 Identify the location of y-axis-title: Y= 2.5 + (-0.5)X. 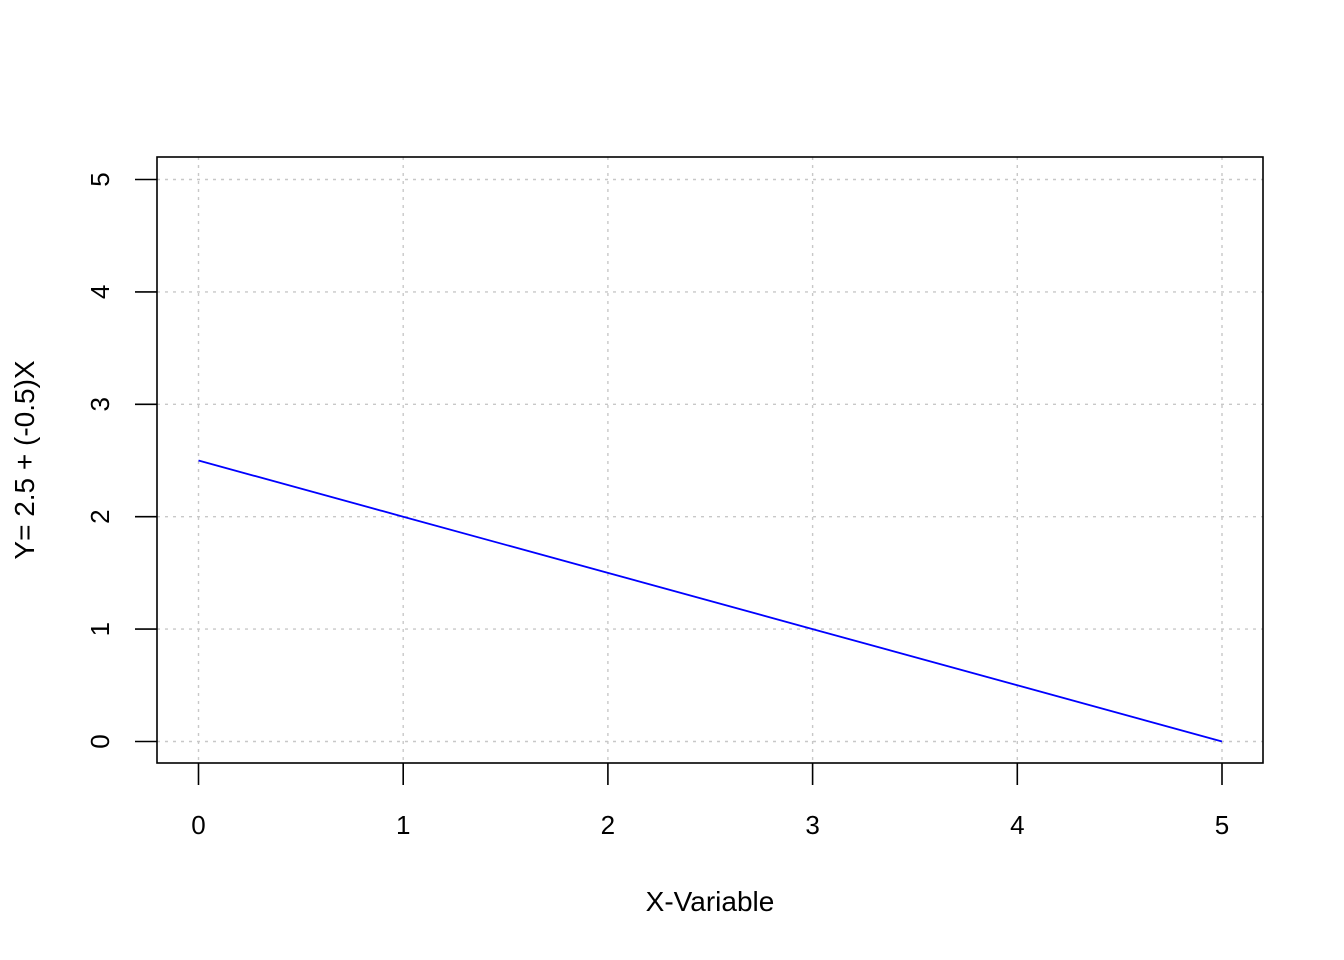
(24, 460).